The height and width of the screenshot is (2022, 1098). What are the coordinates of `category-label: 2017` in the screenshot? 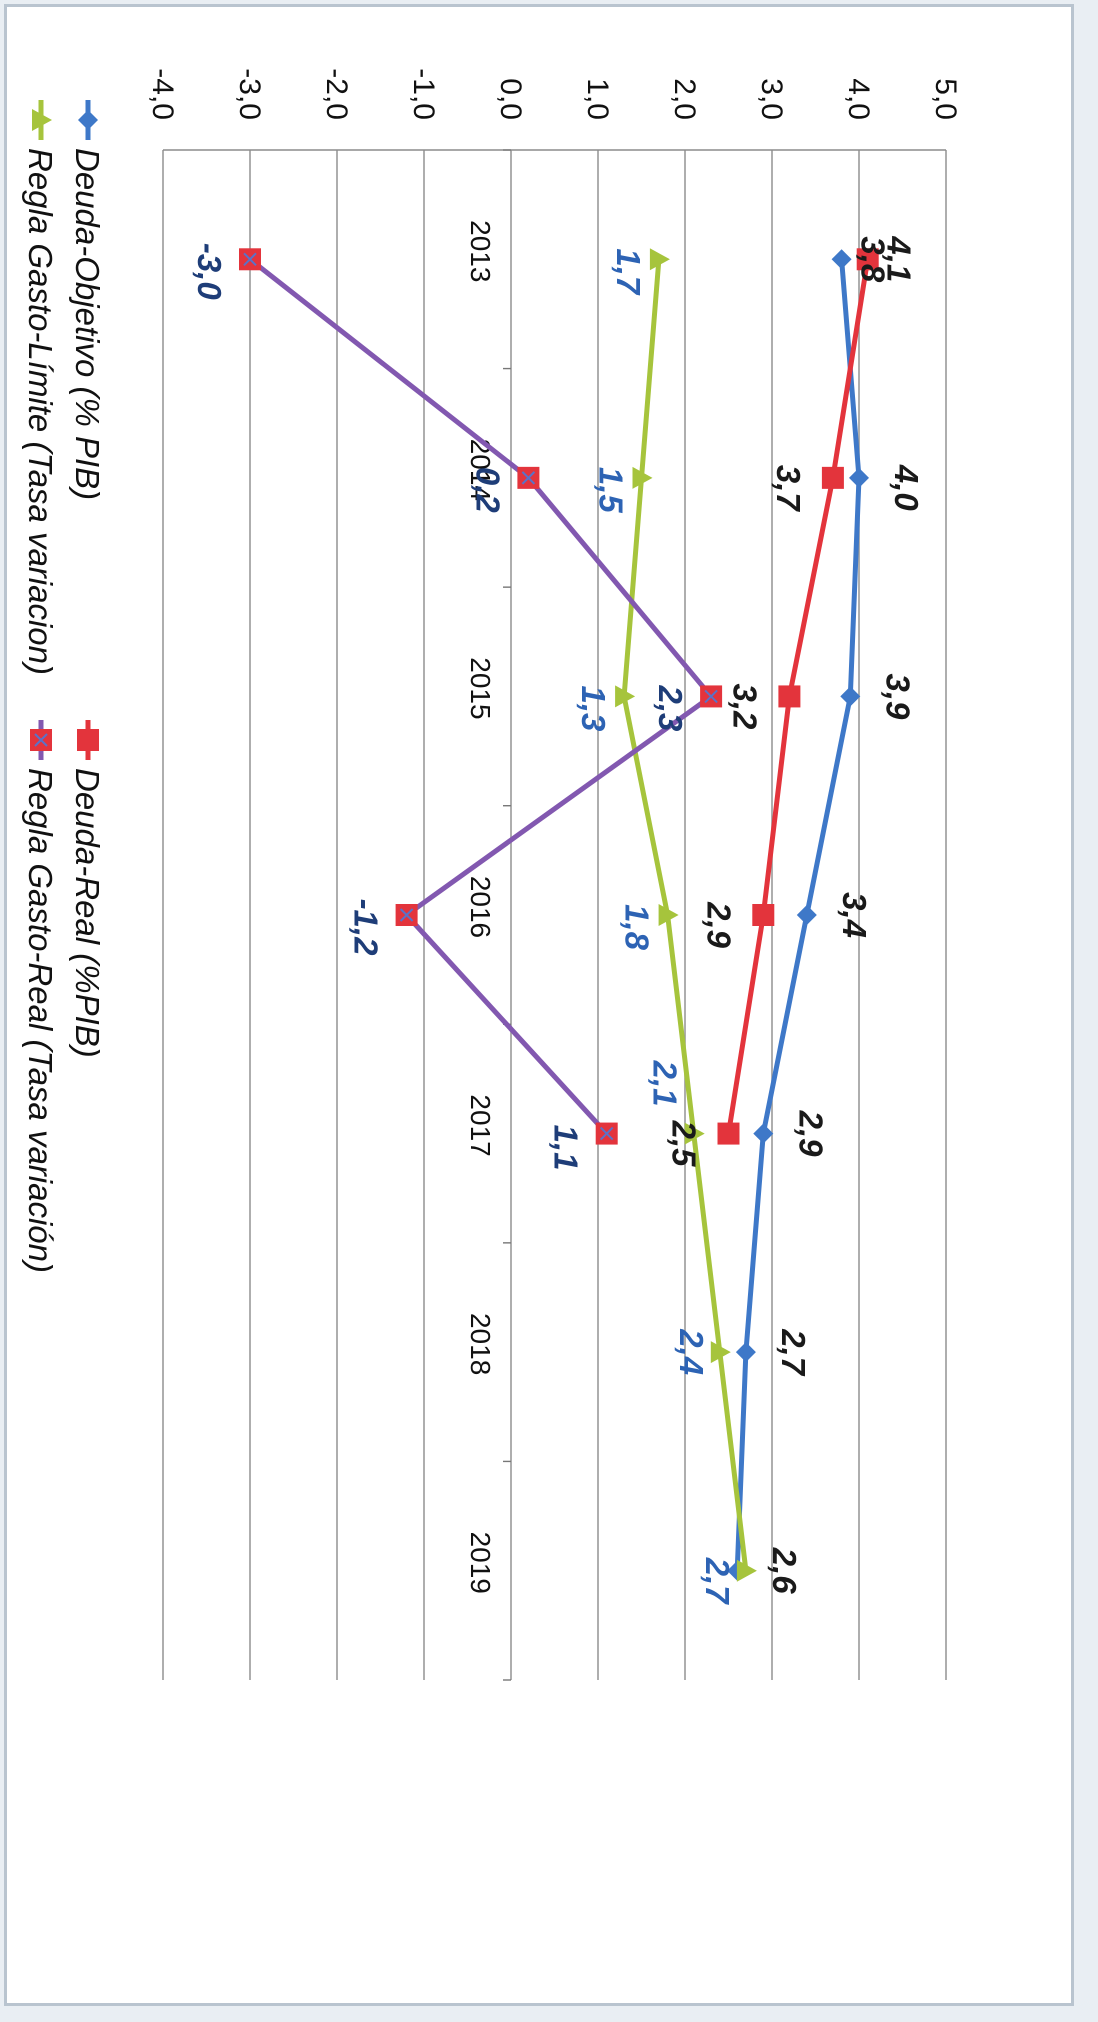 It's located at (480, 1125).